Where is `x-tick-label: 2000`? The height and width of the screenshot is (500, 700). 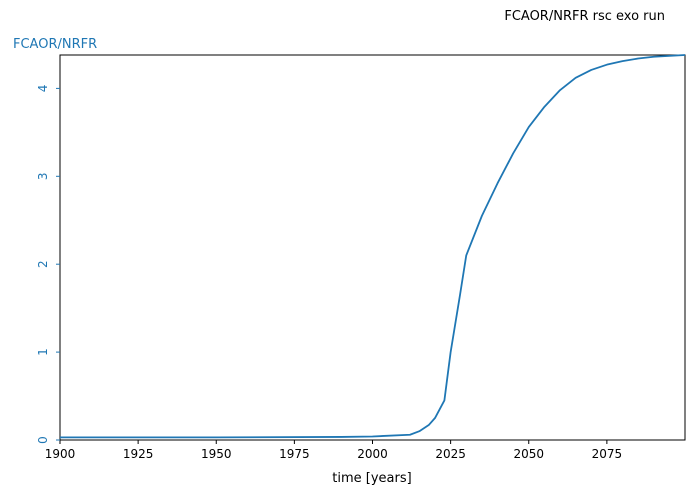 x-tick-label: 2000 is located at coordinates (372, 454).